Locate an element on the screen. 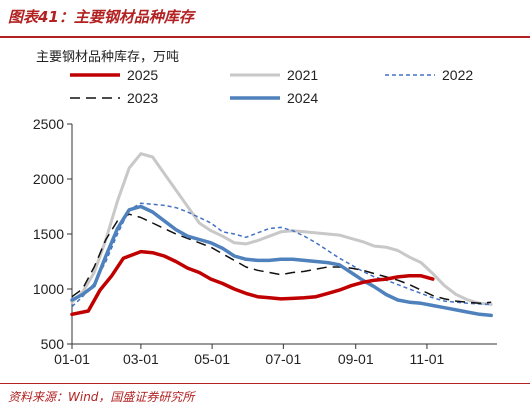 This screenshot has height=414, width=530. legend-label-2023: 2023 is located at coordinates (142, 98).